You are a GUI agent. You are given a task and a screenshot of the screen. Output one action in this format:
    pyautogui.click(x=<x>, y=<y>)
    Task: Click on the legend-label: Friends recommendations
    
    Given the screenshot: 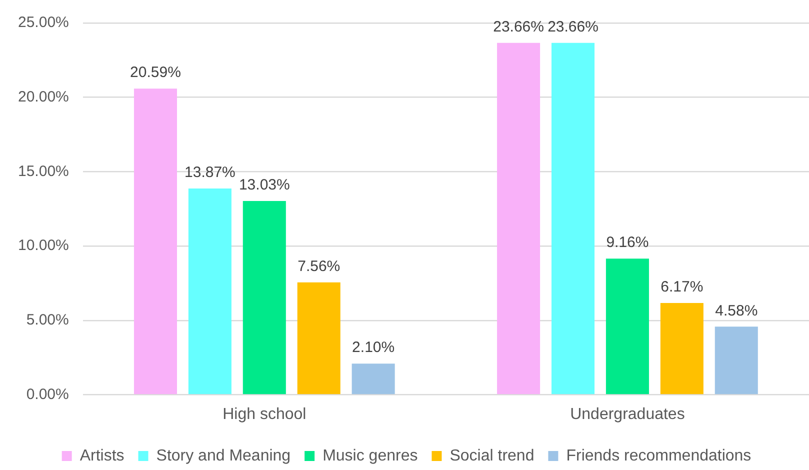 What is the action you would take?
    pyautogui.click(x=659, y=455)
    